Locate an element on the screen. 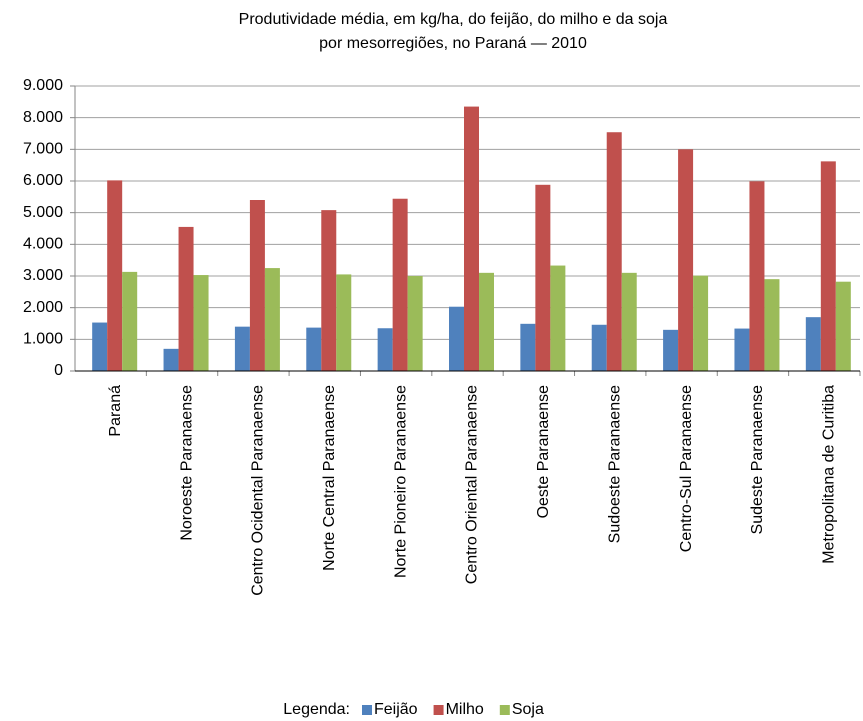 Image resolution: width=863 pixels, height=721 pixels. y-tick-label: 7.000 is located at coordinates (43, 149).